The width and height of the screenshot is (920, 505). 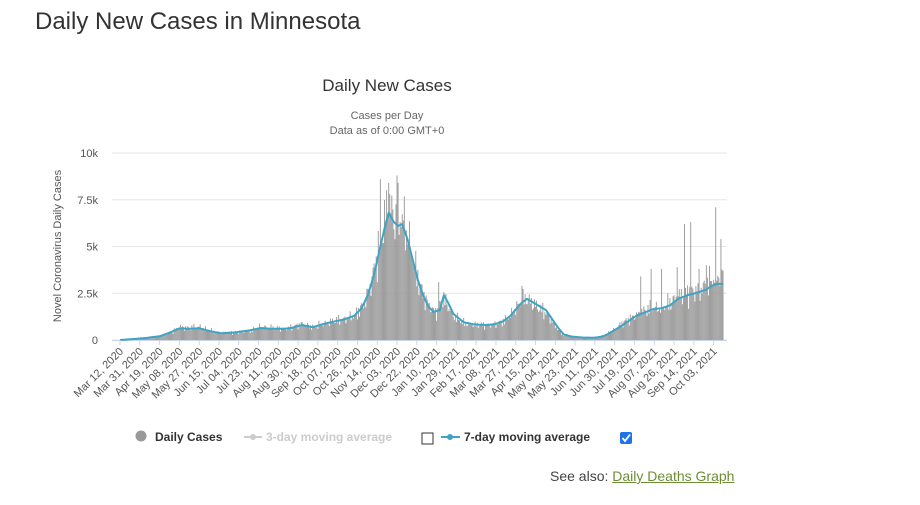 I want to click on y-axis-label: Novel Coronavirus Daily Cases, so click(x=58, y=245).